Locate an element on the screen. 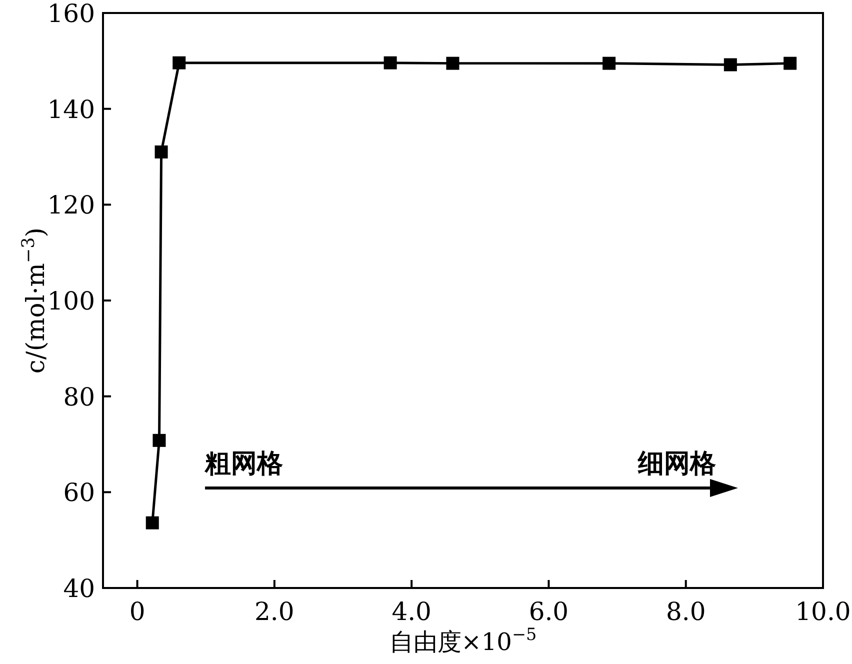 Image resolution: width=852 pixels, height=664 pixels. y-tick-label: 120 is located at coordinates (71, 205).